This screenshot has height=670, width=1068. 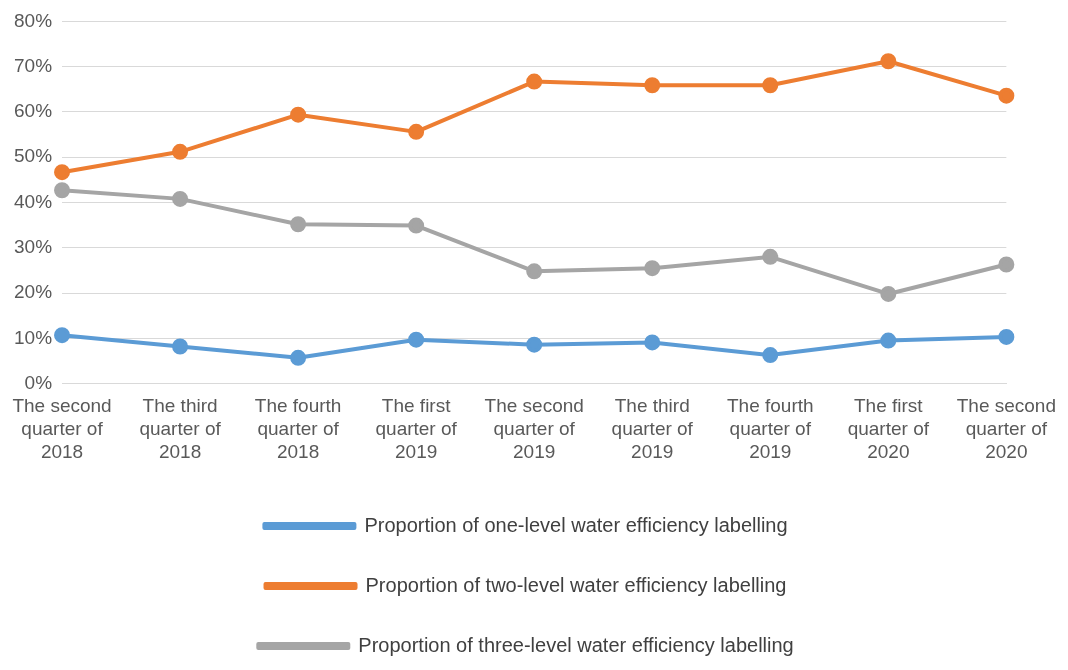 What do you see at coordinates (180, 428) in the screenshot?
I see `x-tick-label: The third quarter of 2018` at bounding box center [180, 428].